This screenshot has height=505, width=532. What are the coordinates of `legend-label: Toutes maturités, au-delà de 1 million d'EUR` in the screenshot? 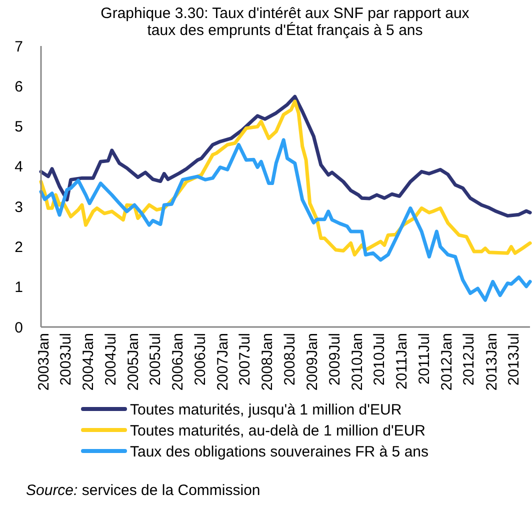 It's located at (278, 431).